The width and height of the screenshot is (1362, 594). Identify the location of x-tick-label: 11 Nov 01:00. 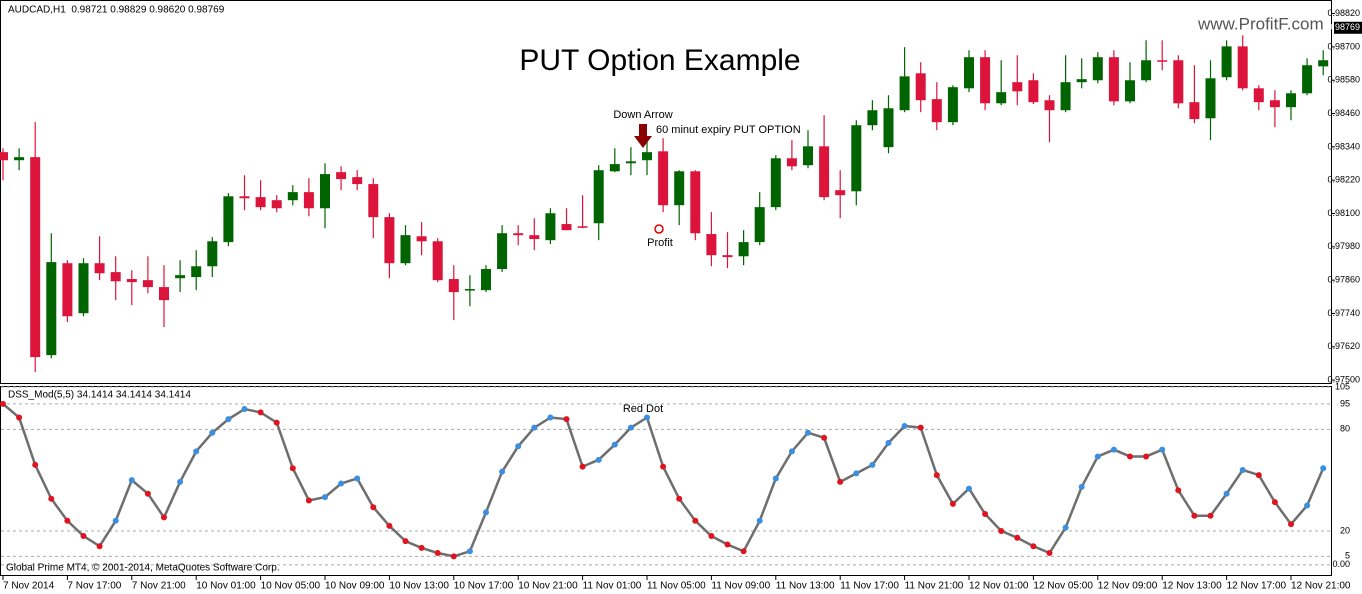
(612, 586).